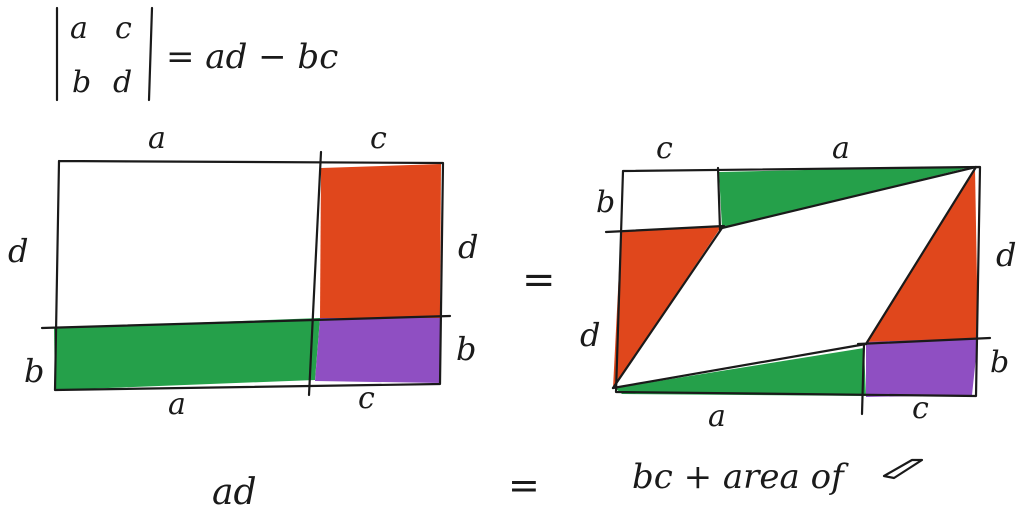 This screenshot has height=512, width=1024. I want to click on right-parallelogram-left-edge, so click(667, 308).